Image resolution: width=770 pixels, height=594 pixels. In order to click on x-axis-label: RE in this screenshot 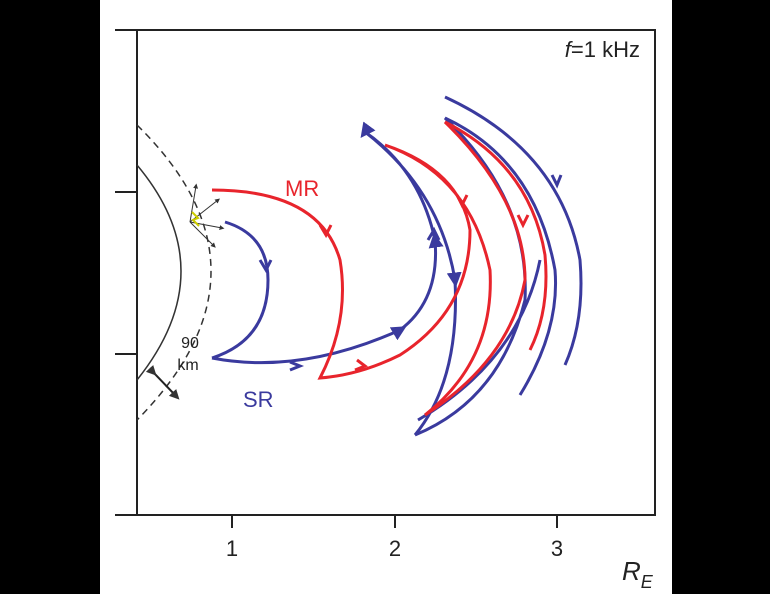, I will do `click(638, 574)`.